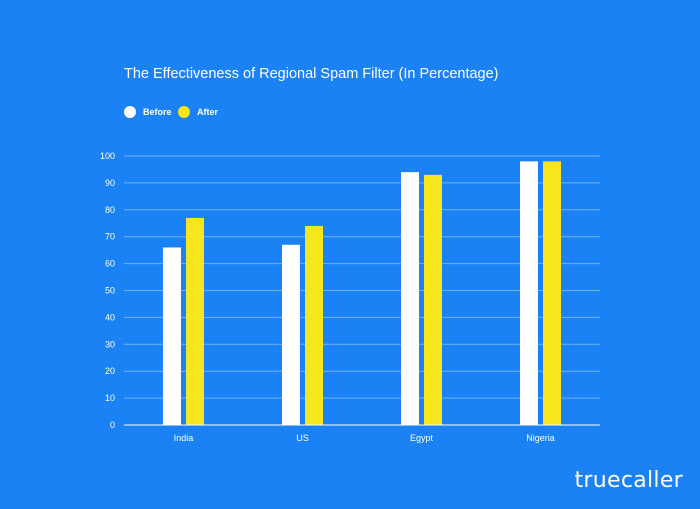 The width and height of the screenshot is (700, 509). Describe the element at coordinates (110, 264) in the screenshot. I see `y-tick-label-60: 60` at that location.